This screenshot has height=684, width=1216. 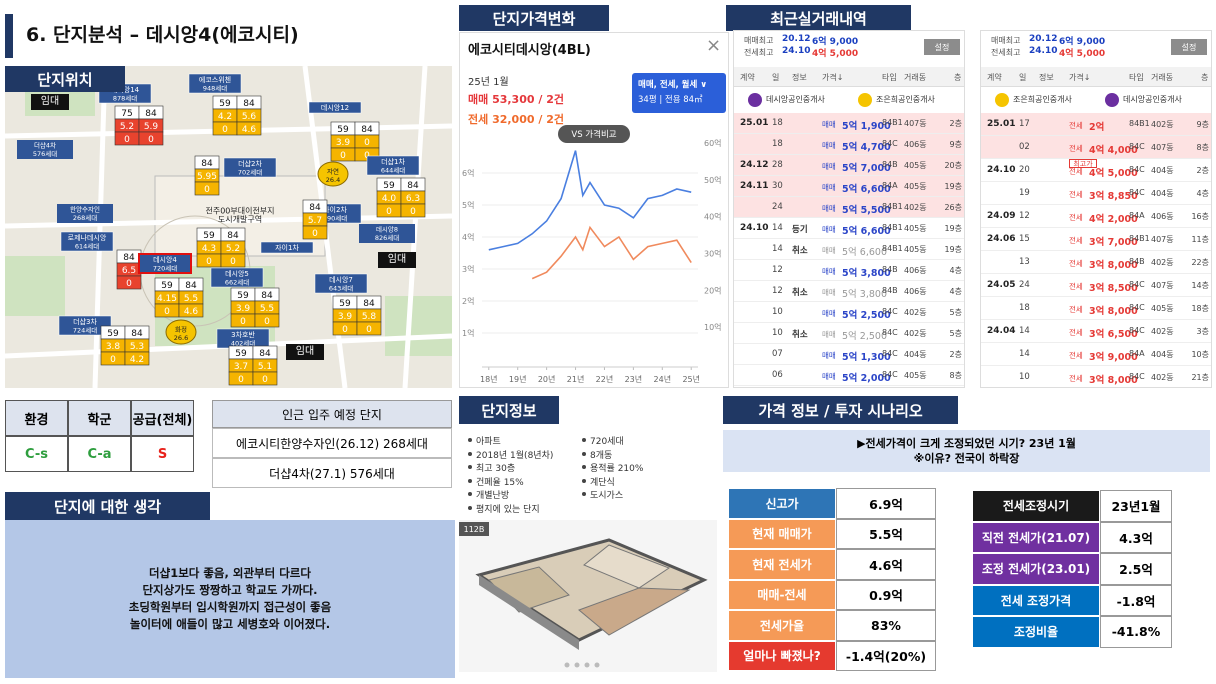 What do you see at coordinates (333, 174) in the screenshot?
I see `tag-bg` at bounding box center [333, 174].